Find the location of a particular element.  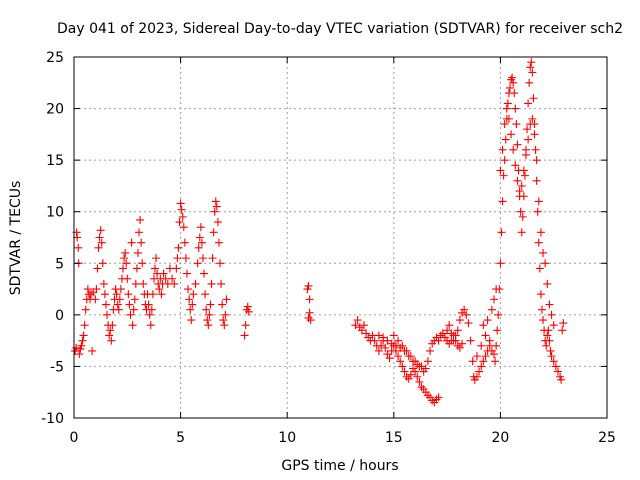

y-tick-label: 5 is located at coordinates (59, 264).